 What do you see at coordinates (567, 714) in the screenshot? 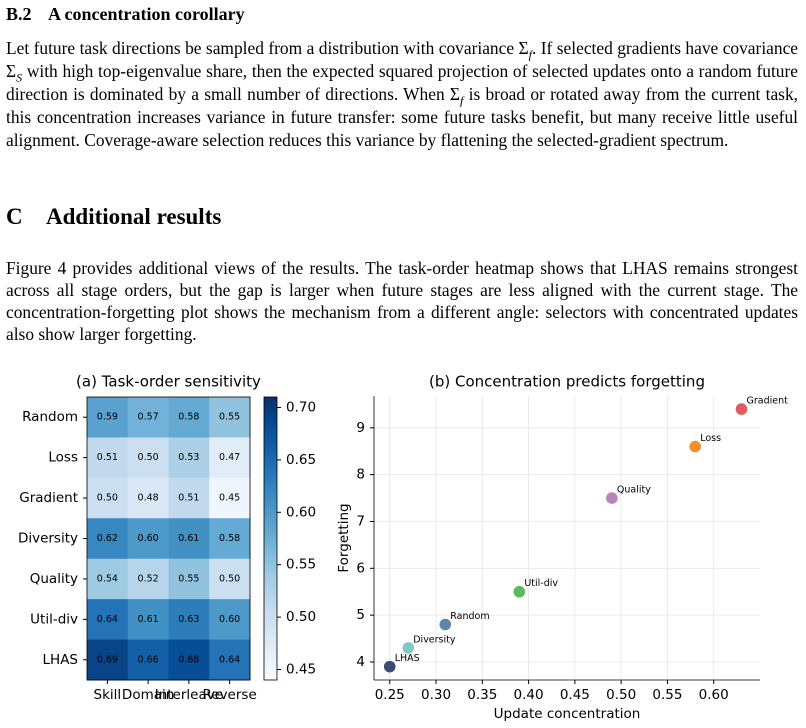
I see `x-axis-label: Update concentration` at bounding box center [567, 714].